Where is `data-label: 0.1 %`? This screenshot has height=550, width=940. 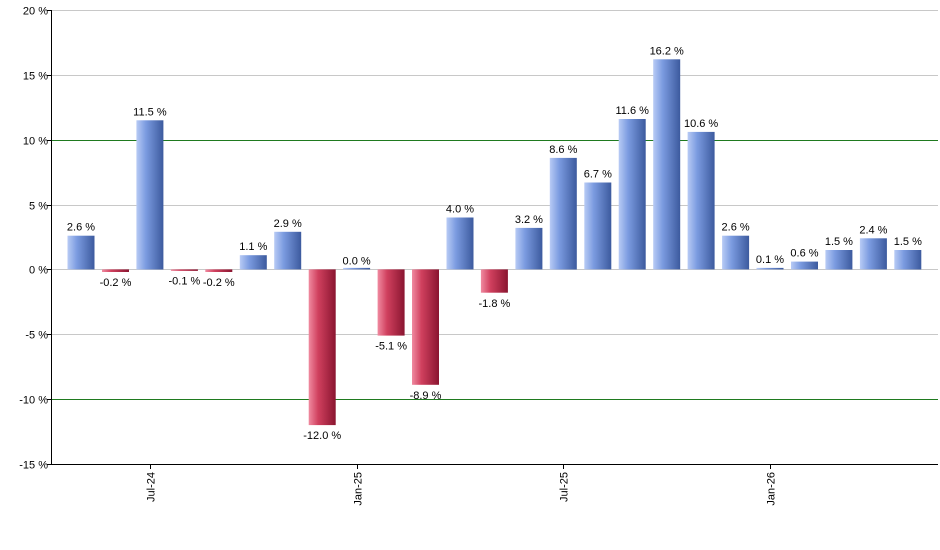 data-label: 0.1 % is located at coordinates (770, 260).